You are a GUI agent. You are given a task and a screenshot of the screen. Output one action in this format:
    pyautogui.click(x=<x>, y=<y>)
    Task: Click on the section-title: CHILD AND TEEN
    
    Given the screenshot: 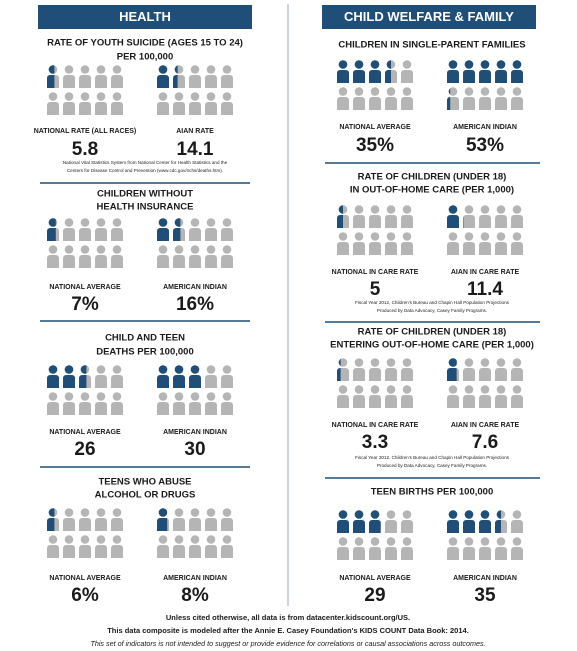 What is the action you would take?
    pyautogui.click(x=145, y=338)
    